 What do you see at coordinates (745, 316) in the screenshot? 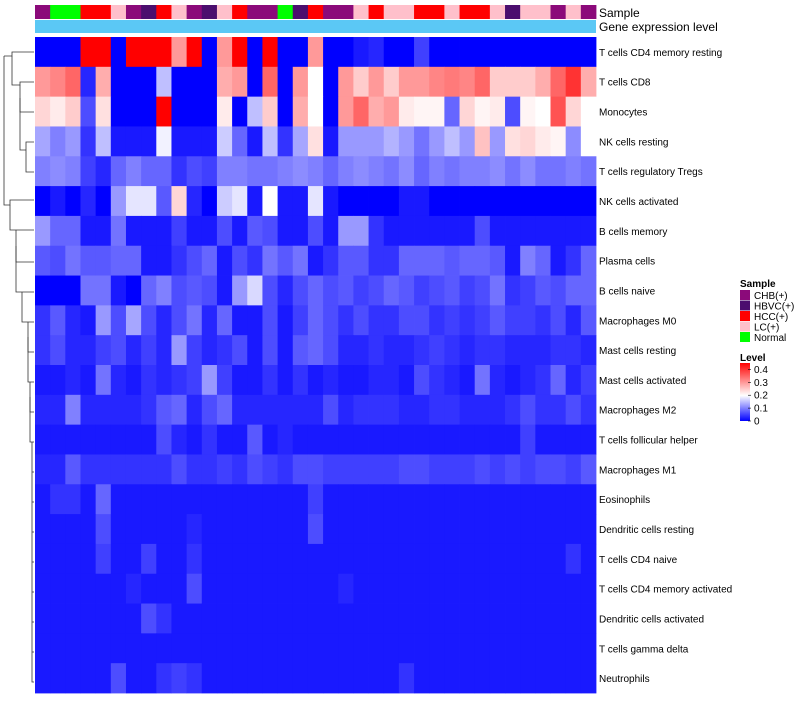
I see `legend-swatch` at bounding box center [745, 316].